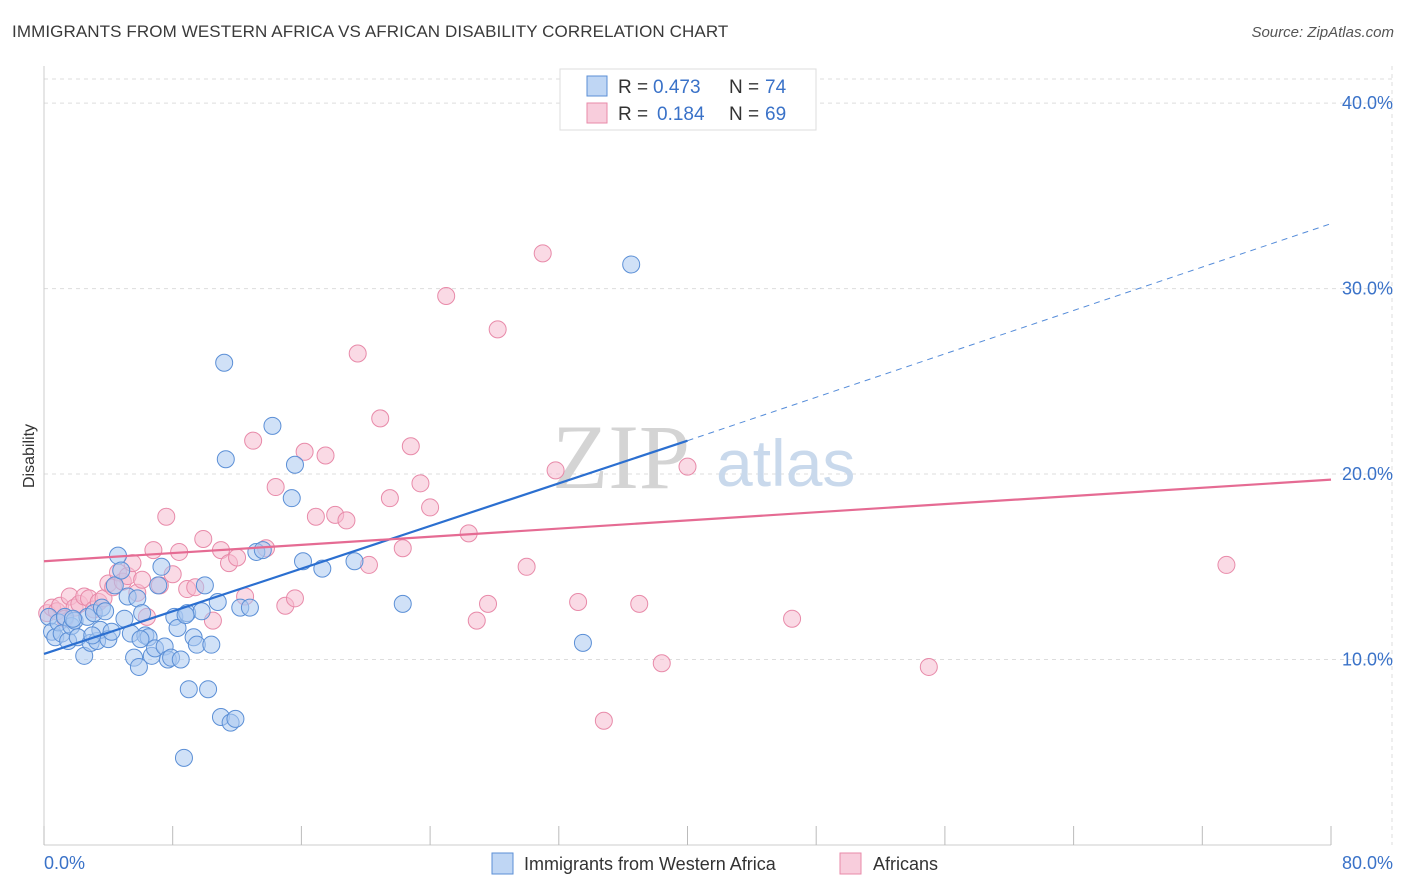 This screenshot has height=892, width=1406. What do you see at coordinates (1009, 332) in the screenshot?
I see `trend-line-western-africa-extension` at bounding box center [1009, 332].